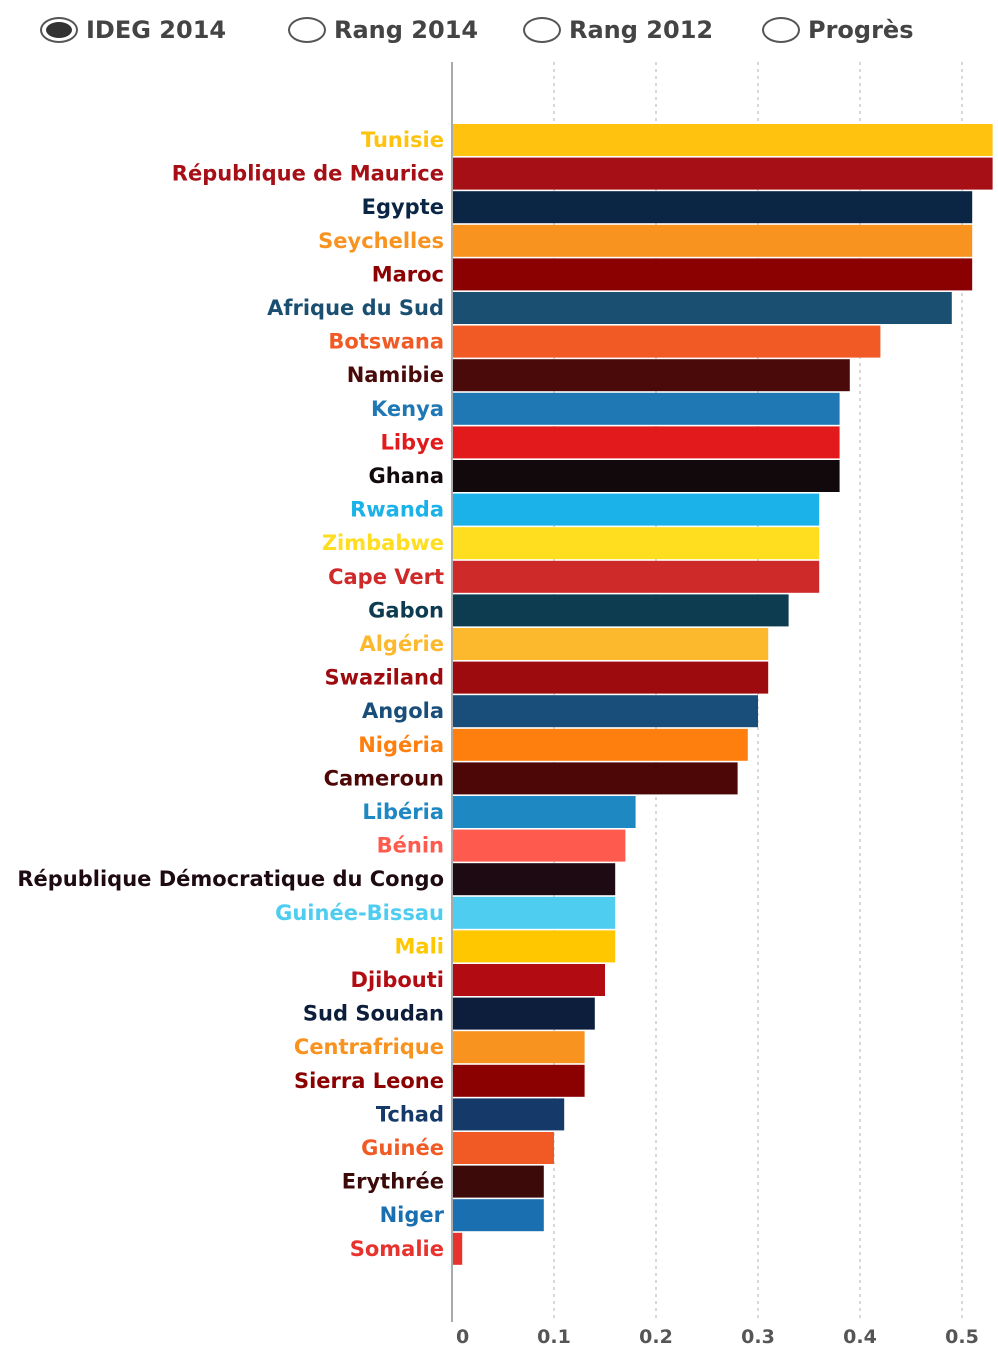 Image resolution: width=998 pixels, height=1349 pixels. What do you see at coordinates (386, 577) in the screenshot?
I see `category-label: Cape Vert` at bounding box center [386, 577].